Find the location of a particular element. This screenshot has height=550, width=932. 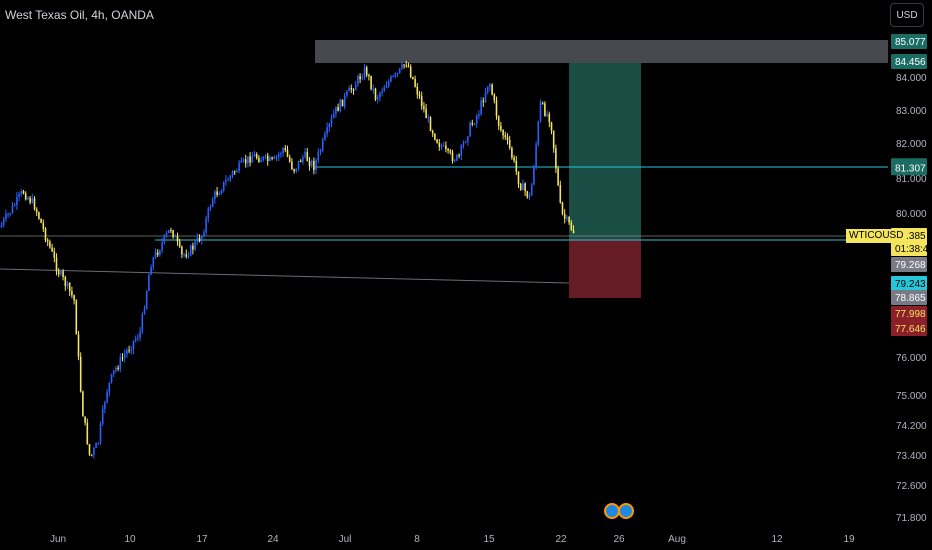

price-label-p79385: 79.385 is located at coordinates (910, 236).